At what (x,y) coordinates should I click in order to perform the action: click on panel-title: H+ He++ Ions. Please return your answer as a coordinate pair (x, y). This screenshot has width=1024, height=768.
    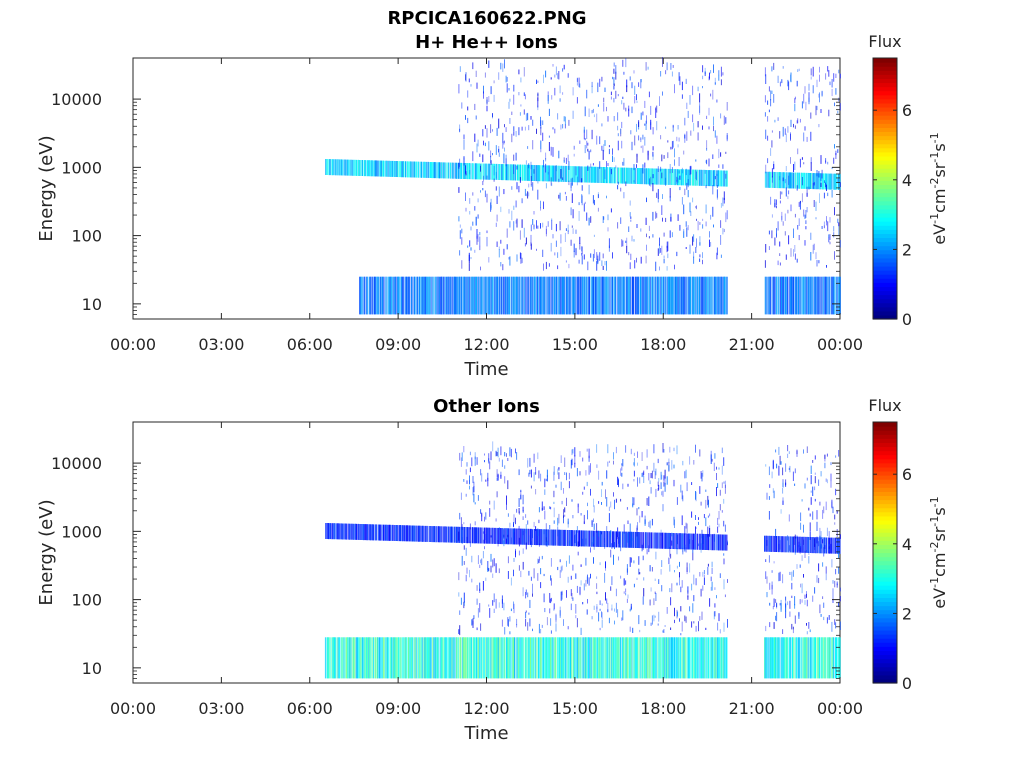
    Looking at the image, I should click on (486, 42).